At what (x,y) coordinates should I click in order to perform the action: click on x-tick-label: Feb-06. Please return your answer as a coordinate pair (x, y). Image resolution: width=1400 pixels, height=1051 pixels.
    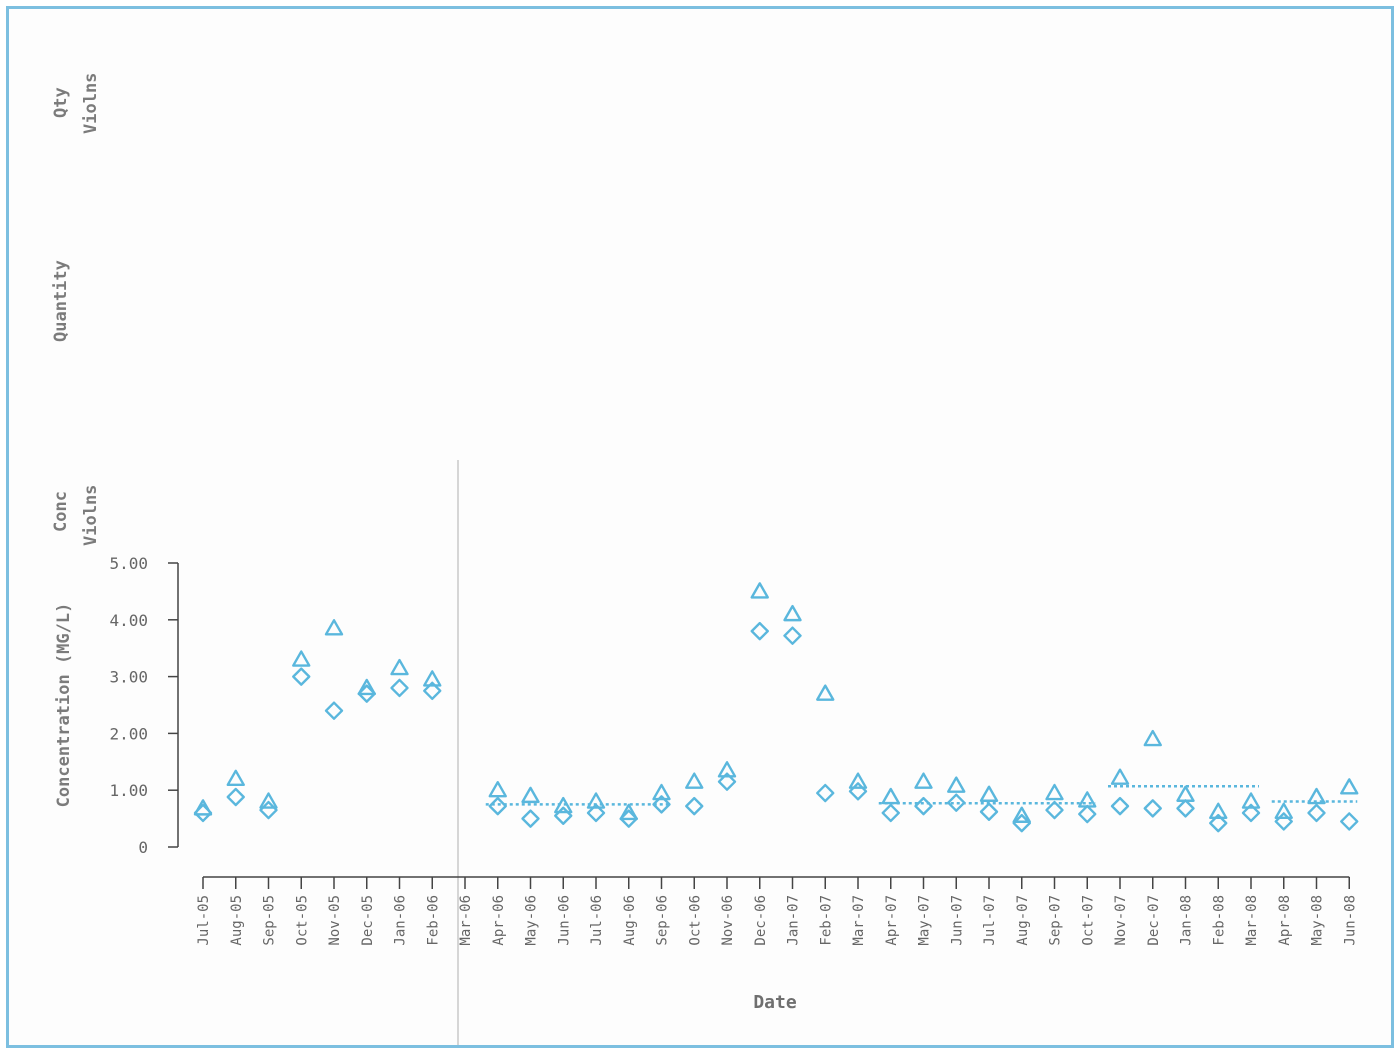
    Looking at the image, I should click on (433, 920).